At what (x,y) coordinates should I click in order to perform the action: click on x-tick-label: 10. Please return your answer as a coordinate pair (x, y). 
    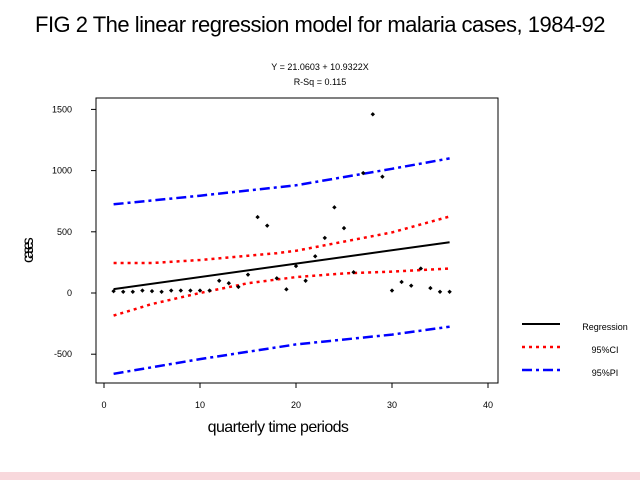
    Looking at the image, I should click on (200, 405).